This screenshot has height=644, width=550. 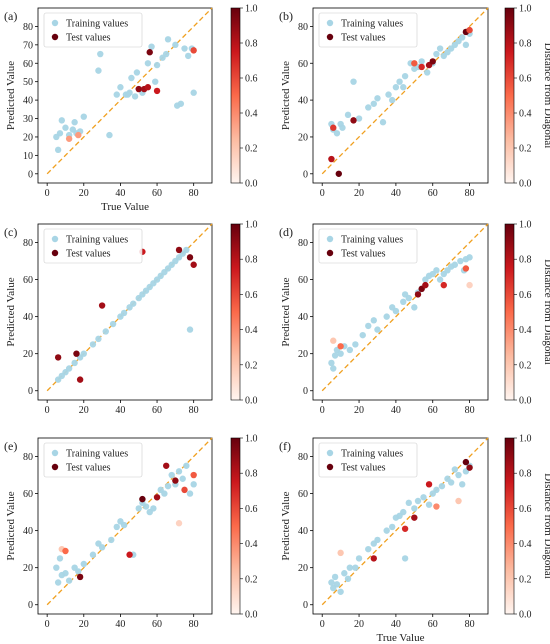 I want to click on x-tick-label: 0, so click(x=47, y=410).